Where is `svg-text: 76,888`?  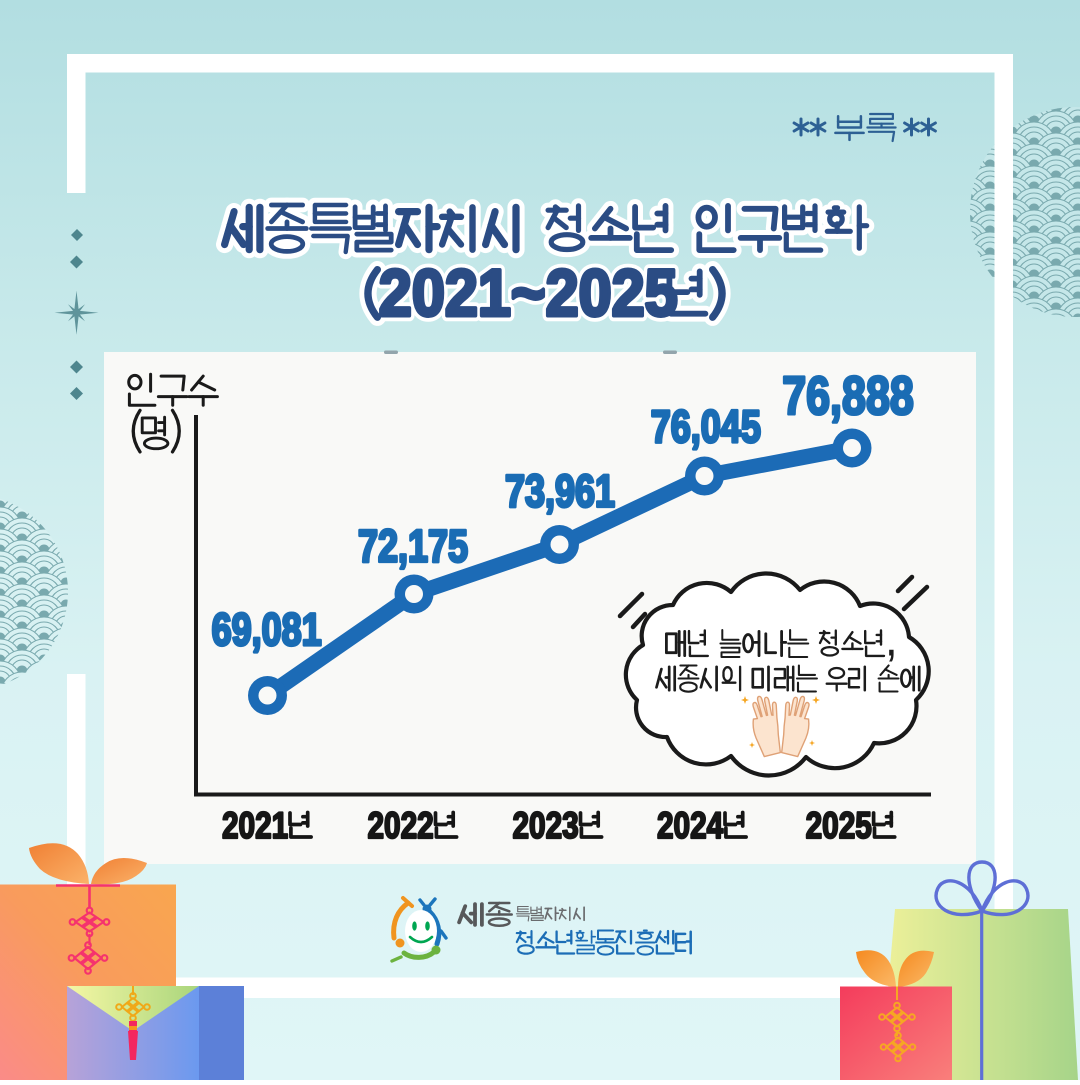
svg-text: 76,888 is located at coordinates (848, 397).